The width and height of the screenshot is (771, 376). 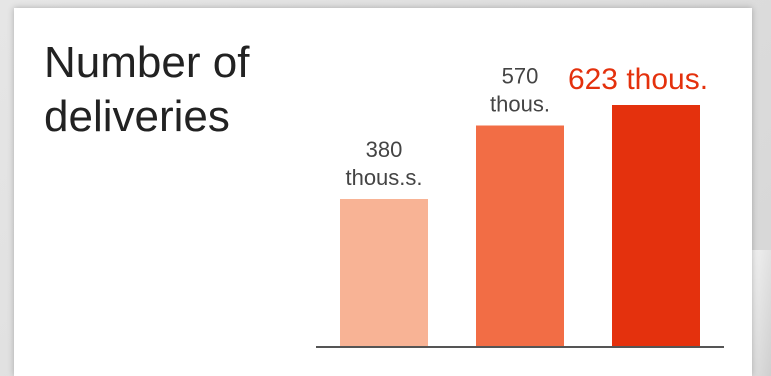 What do you see at coordinates (137, 116) in the screenshot?
I see `chart-title-line-2: deliveries` at bounding box center [137, 116].